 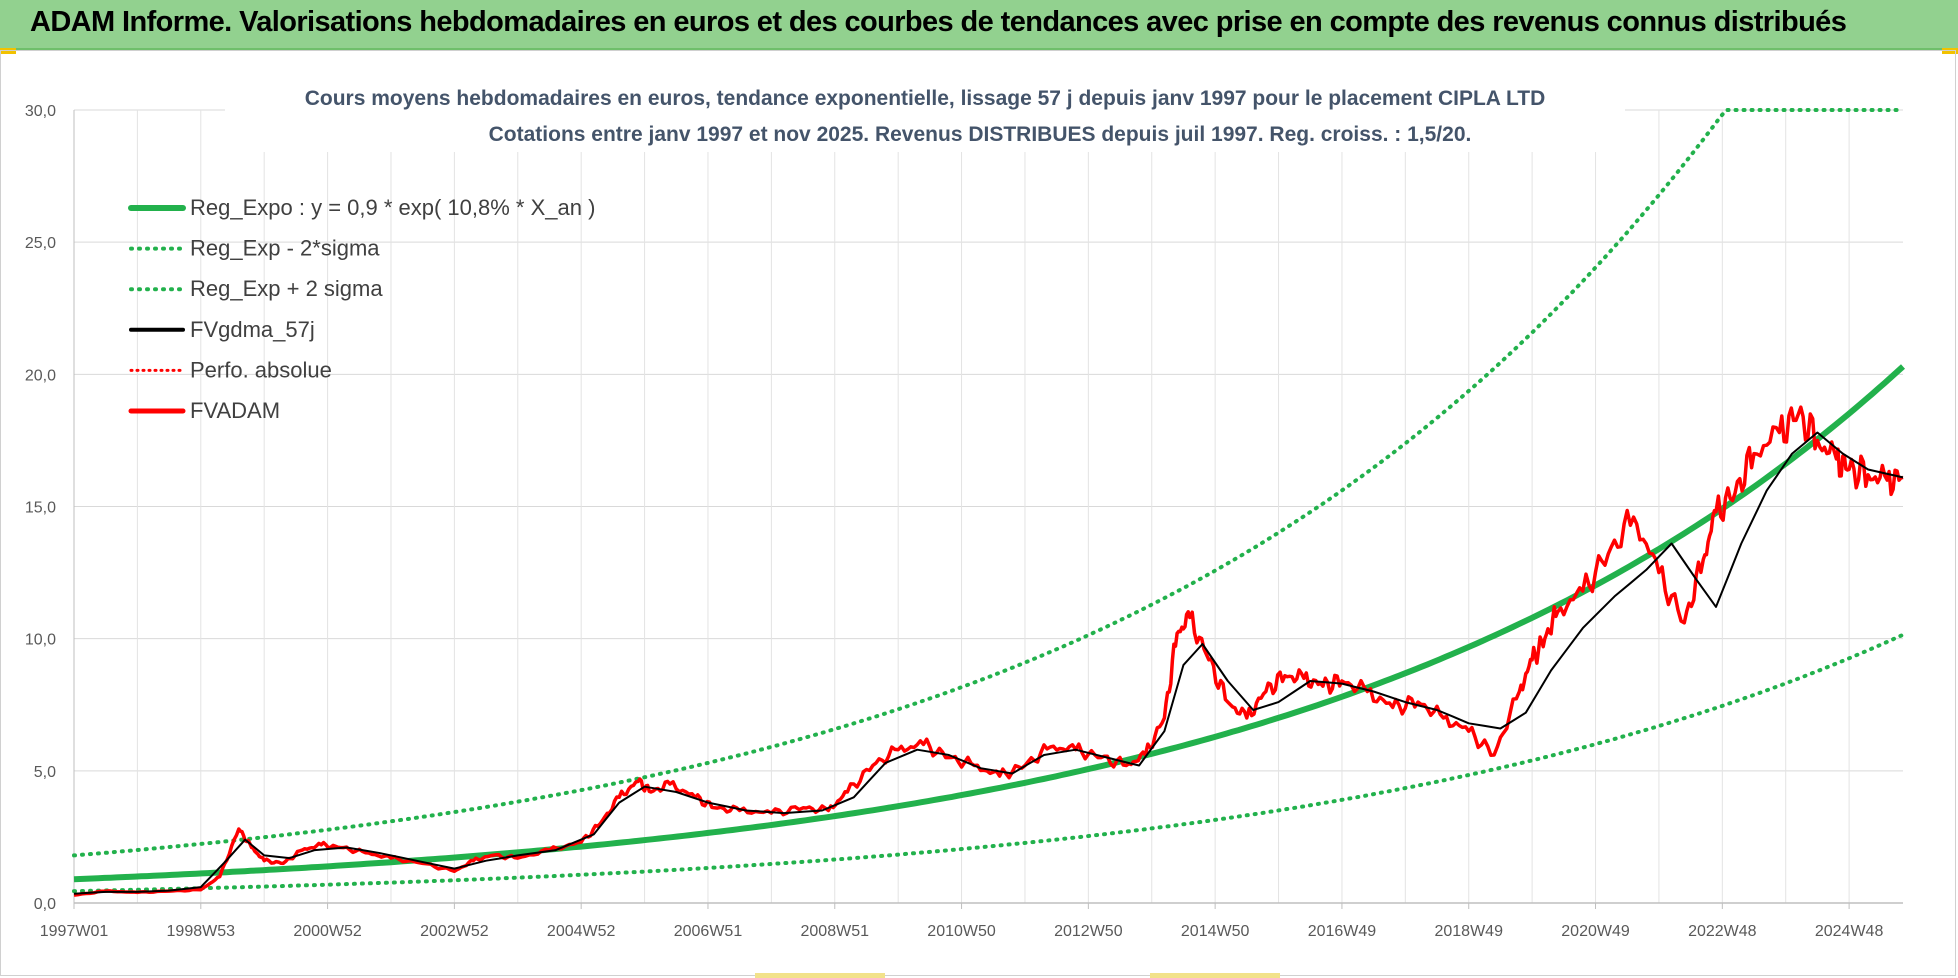 What do you see at coordinates (235, 410) in the screenshot?
I see `legend-label: FVADAM` at bounding box center [235, 410].